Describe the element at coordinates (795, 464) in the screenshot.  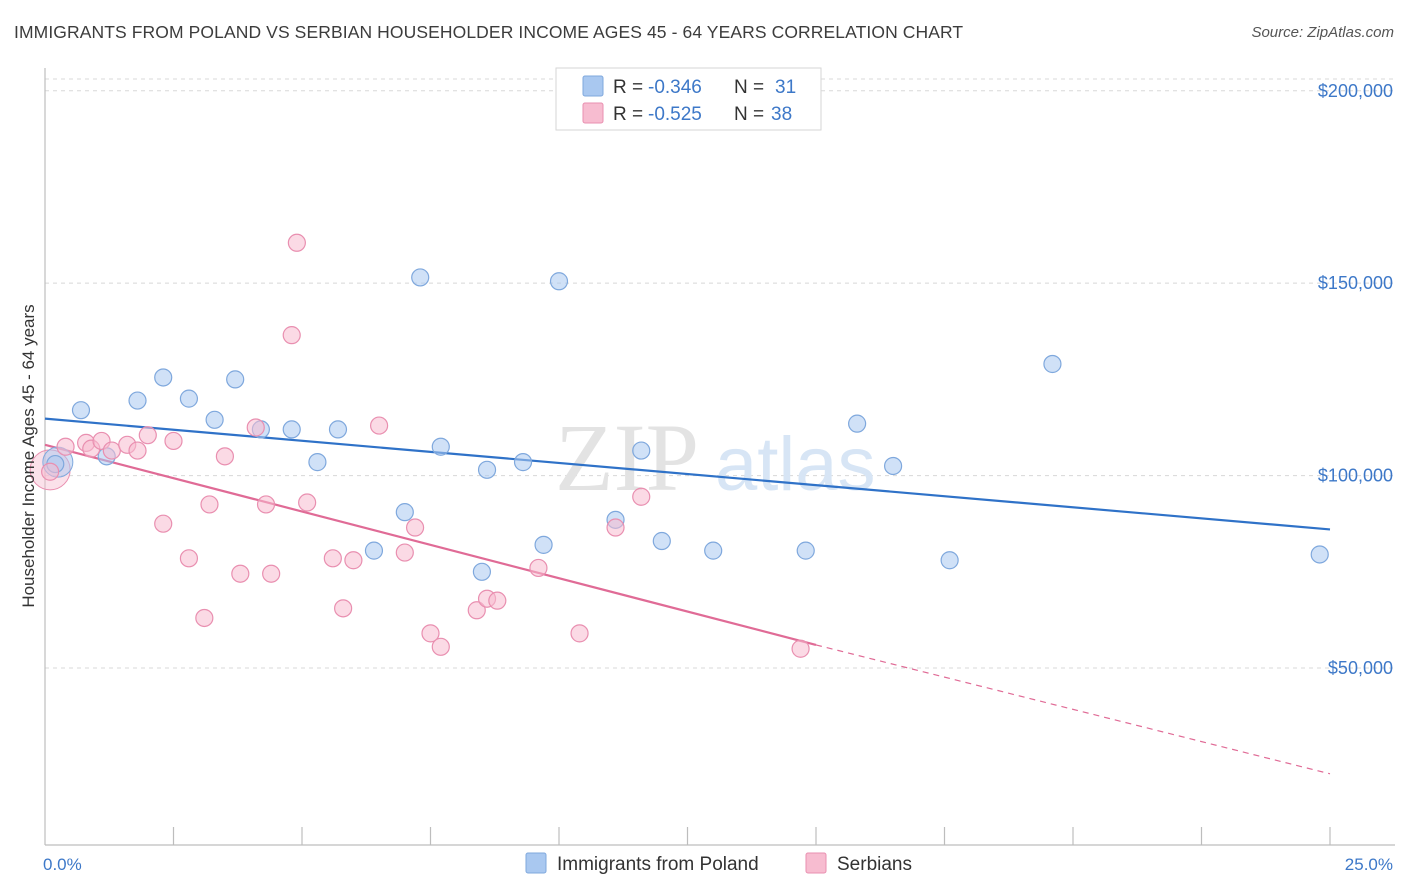
I see `watermark-atlas: atlas` at that location.